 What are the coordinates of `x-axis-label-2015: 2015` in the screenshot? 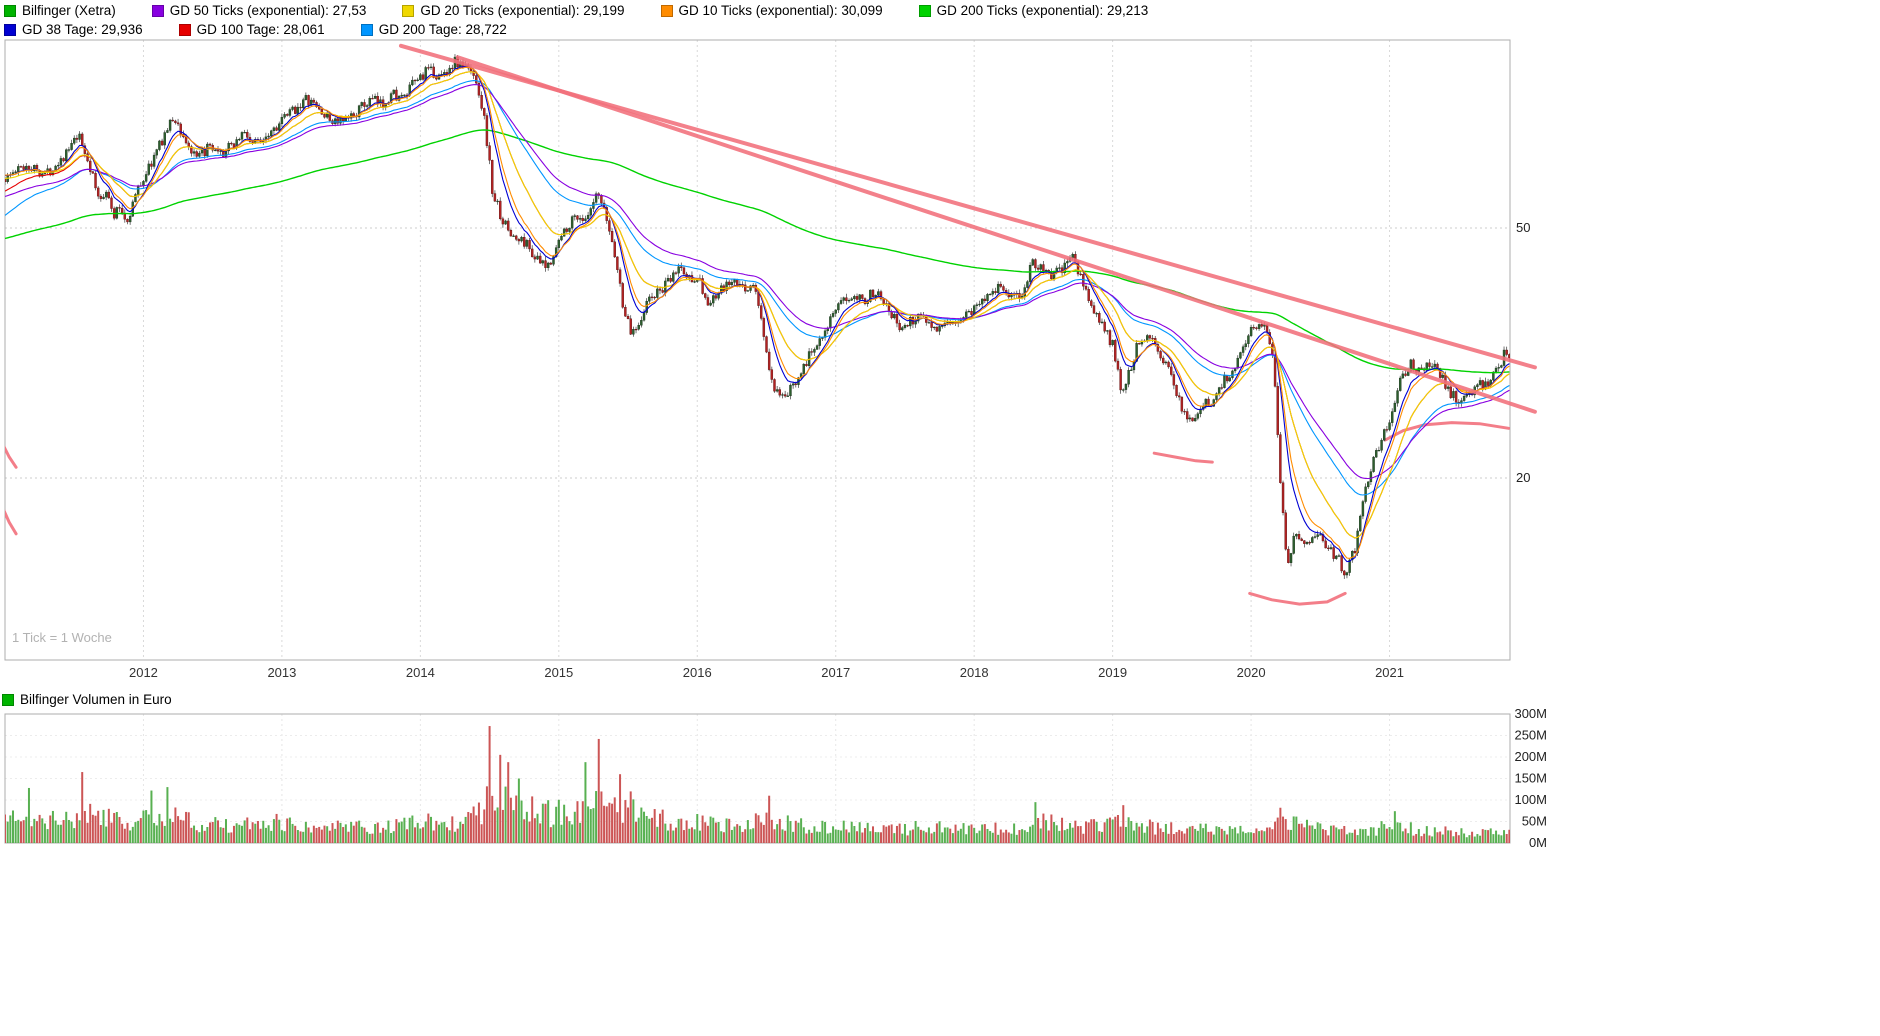 It's located at (558, 672).